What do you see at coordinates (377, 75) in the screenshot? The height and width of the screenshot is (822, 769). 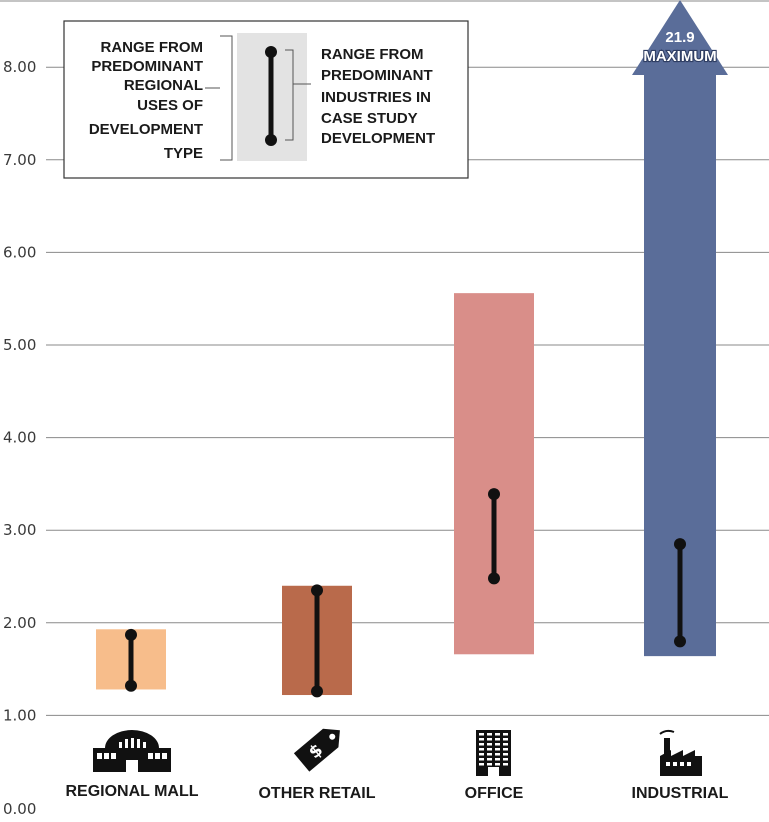 I see `legend-case-line-2: PREDOMINANT` at bounding box center [377, 75].